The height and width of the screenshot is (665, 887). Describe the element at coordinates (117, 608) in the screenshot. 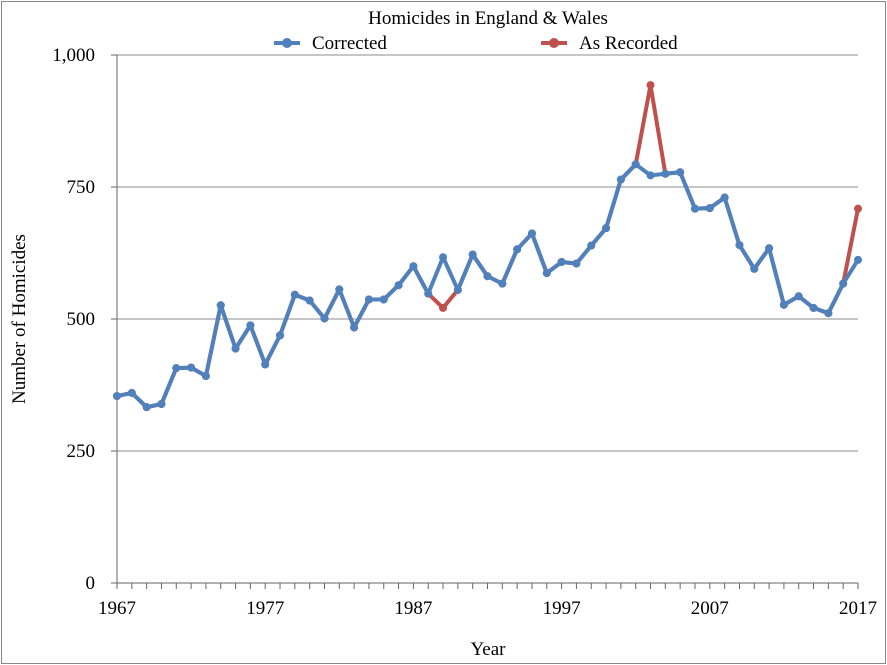

I see `x-tick-label: 1967` at that location.